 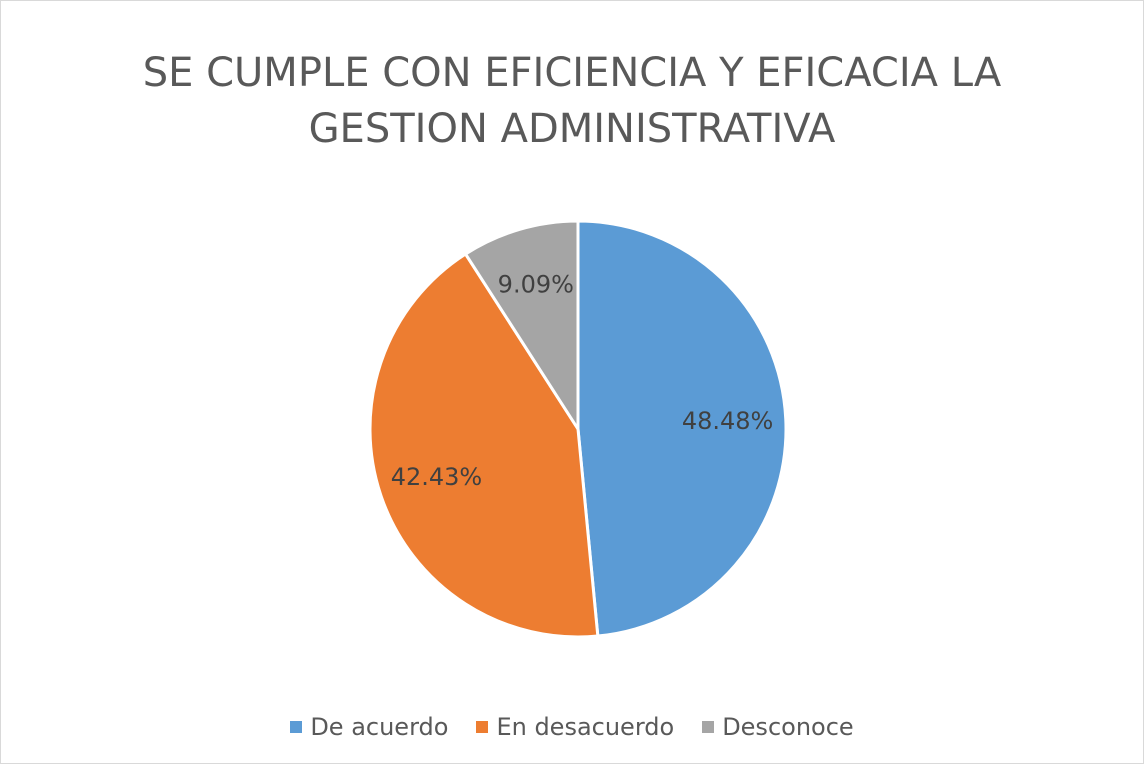 I want to click on legend-item: De acuerdo, so click(x=369, y=727).